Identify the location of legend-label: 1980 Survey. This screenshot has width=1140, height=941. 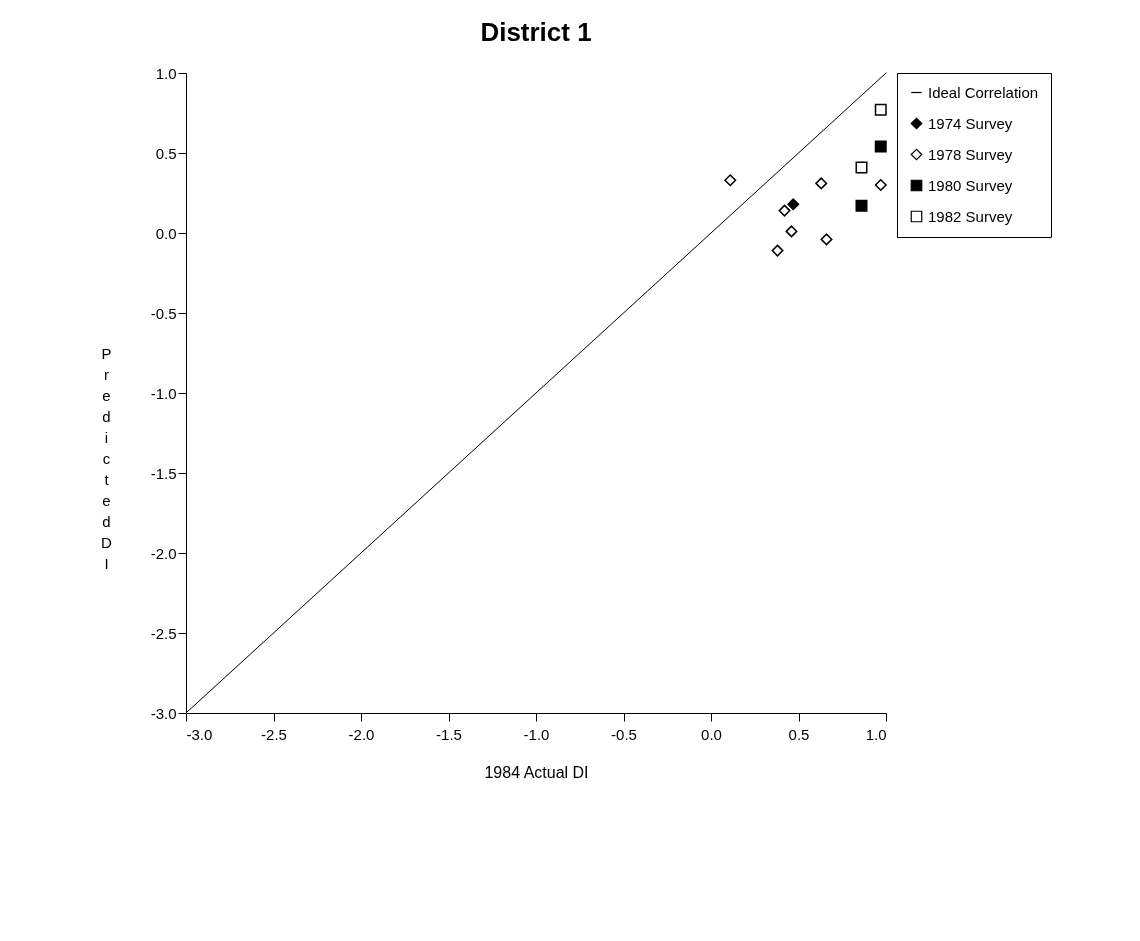
(970, 185).